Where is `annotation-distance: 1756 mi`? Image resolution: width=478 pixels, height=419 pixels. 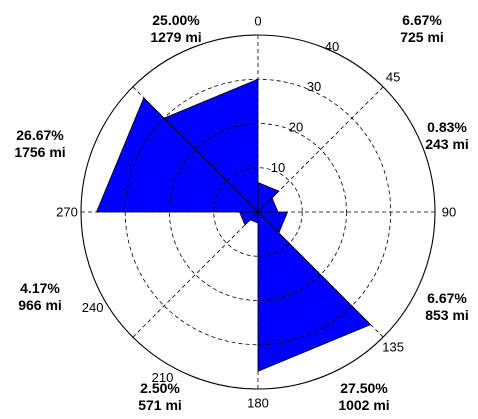 annotation-distance: 1756 mi is located at coordinates (39, 152).